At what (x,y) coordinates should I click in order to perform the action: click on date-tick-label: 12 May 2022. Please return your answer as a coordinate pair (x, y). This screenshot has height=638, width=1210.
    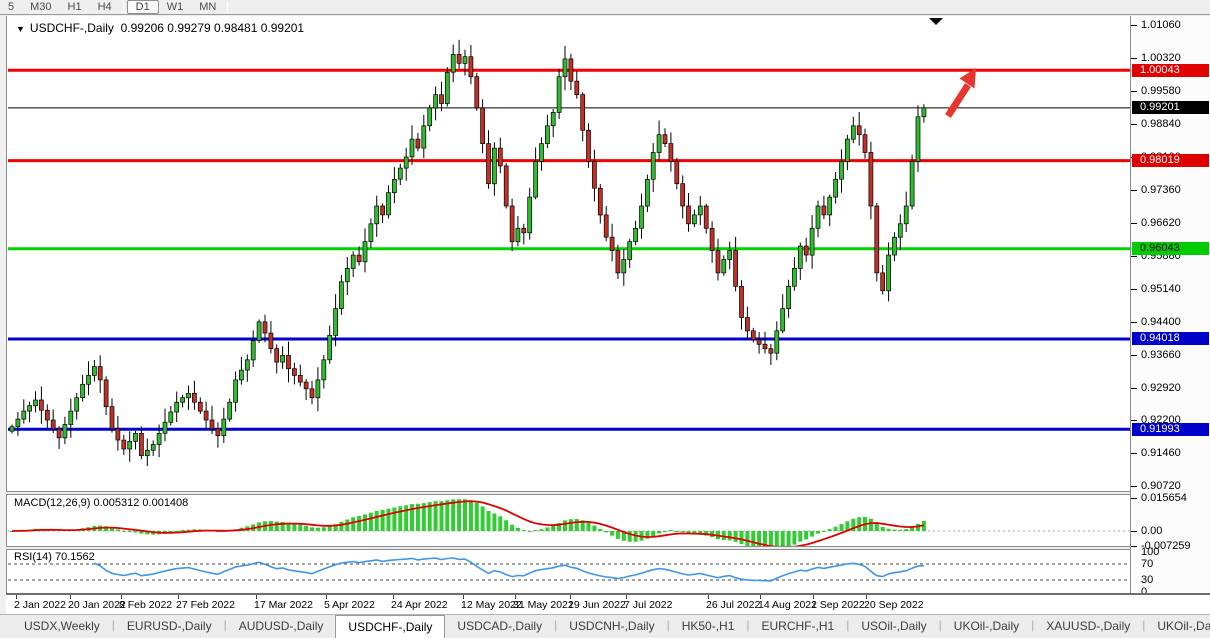
    Looking at the image, I should click on (491, 605).